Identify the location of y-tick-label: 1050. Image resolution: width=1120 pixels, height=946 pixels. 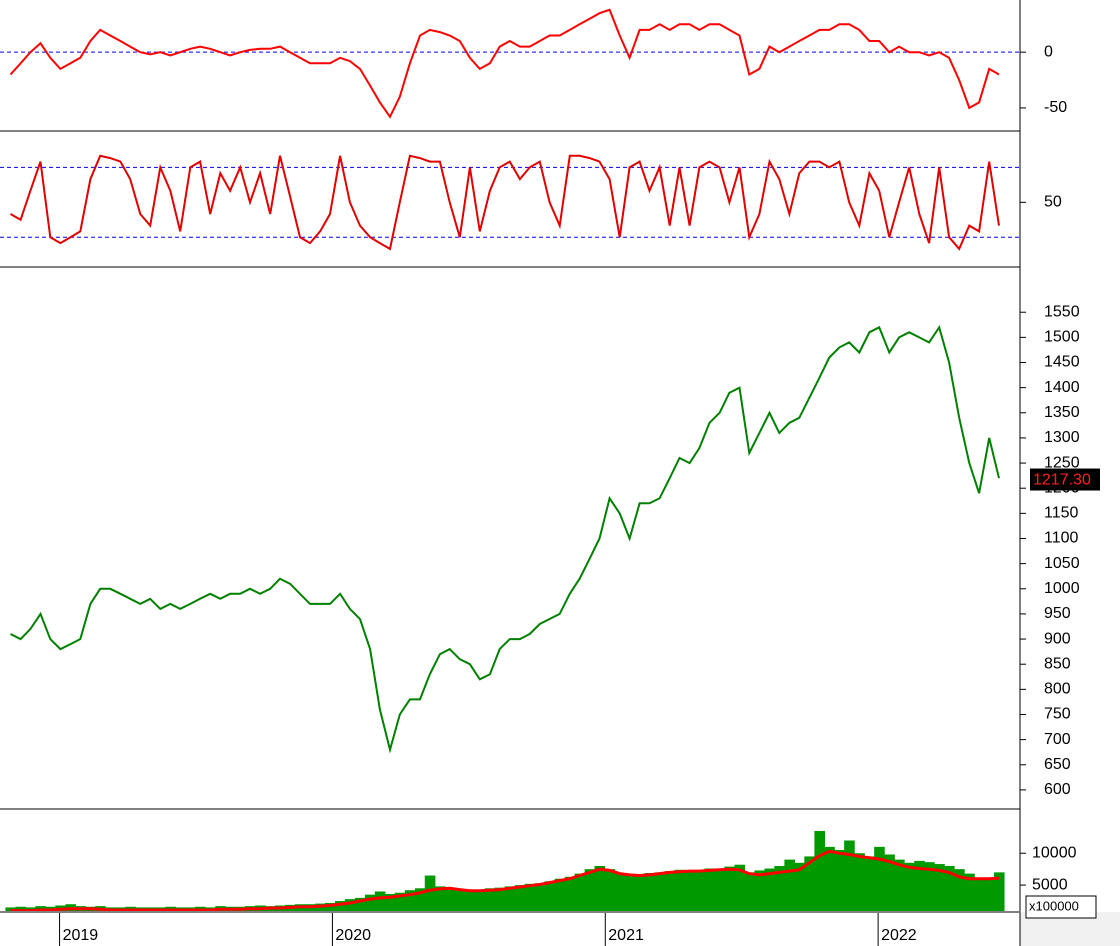
(1062, 563).